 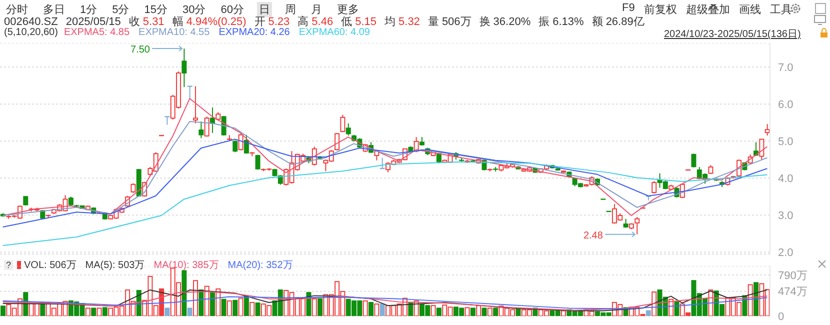 What do you see at coordinates (385, 303) in the screenshot?
I see `line-series` at bounding box center [385, 303].